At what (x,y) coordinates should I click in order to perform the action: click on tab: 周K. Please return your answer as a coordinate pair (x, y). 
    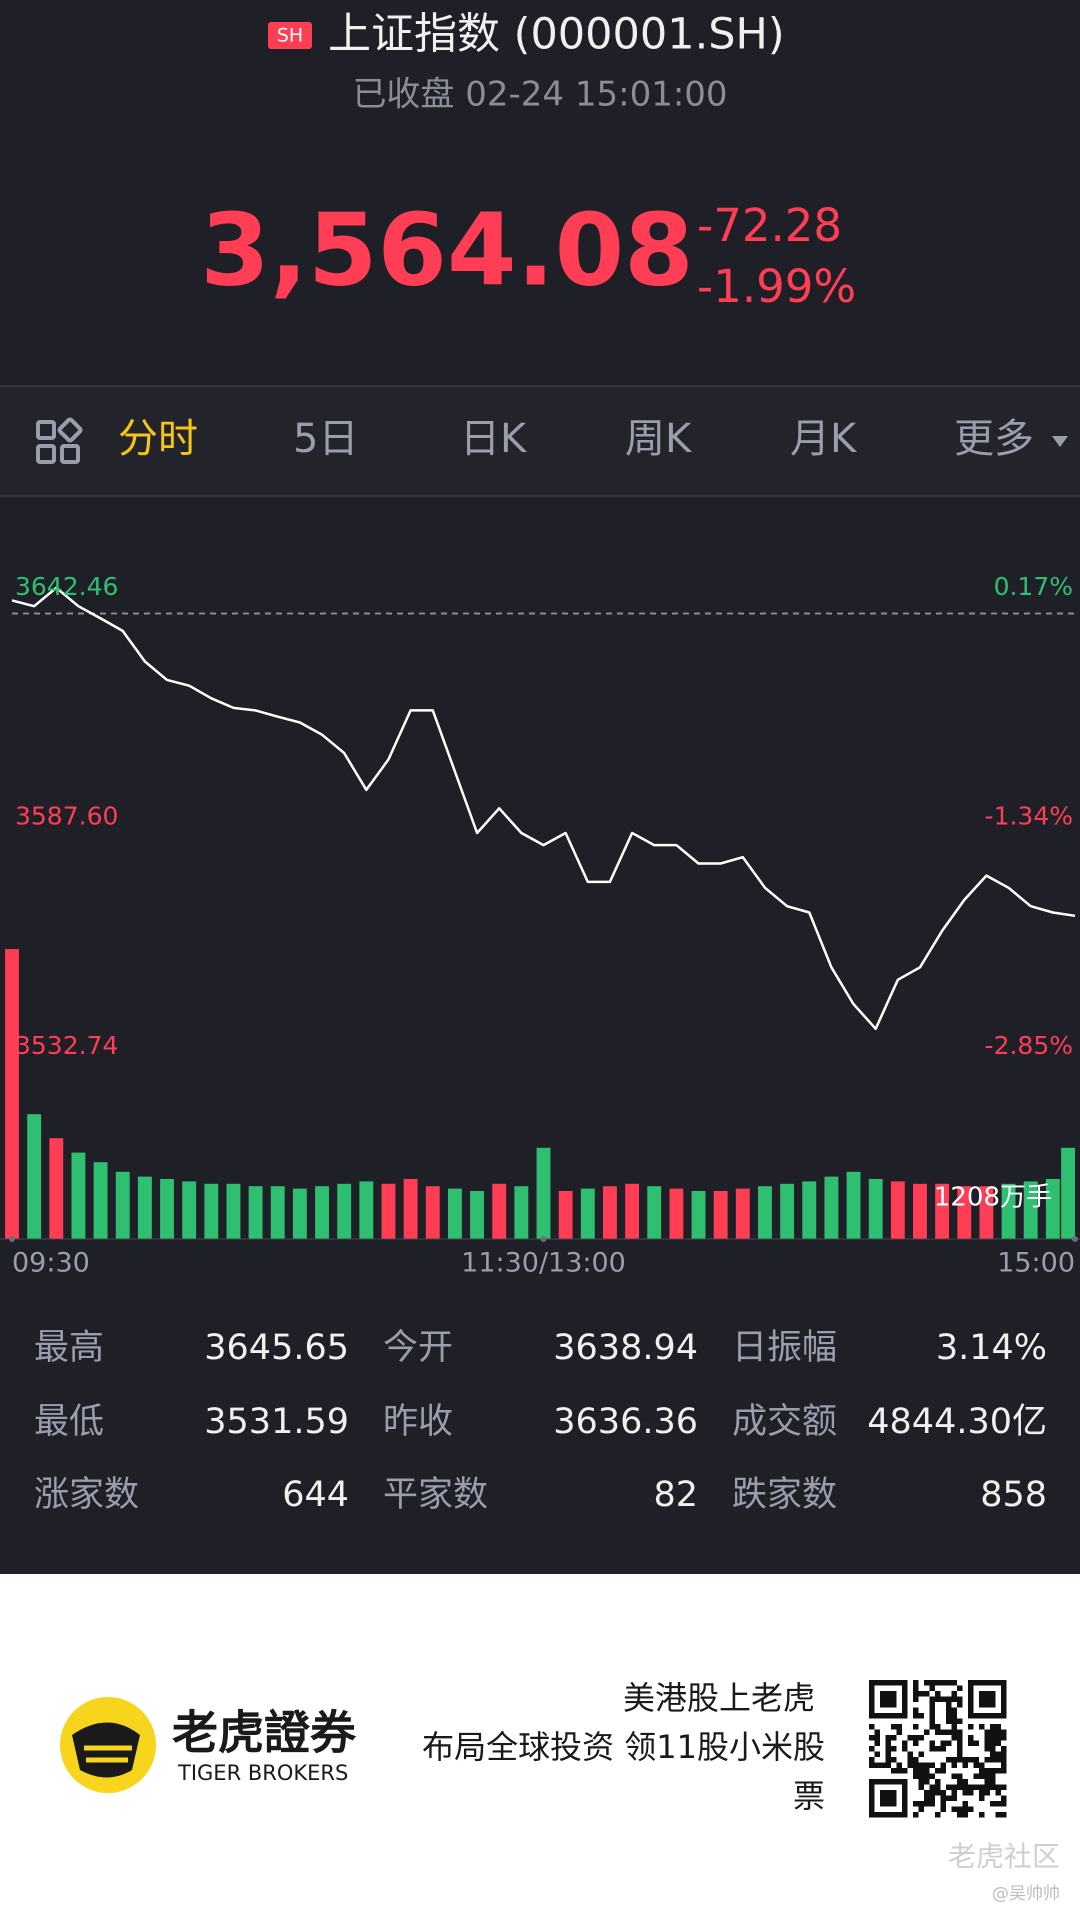
    Looking at the image, I should click on (659, 439).